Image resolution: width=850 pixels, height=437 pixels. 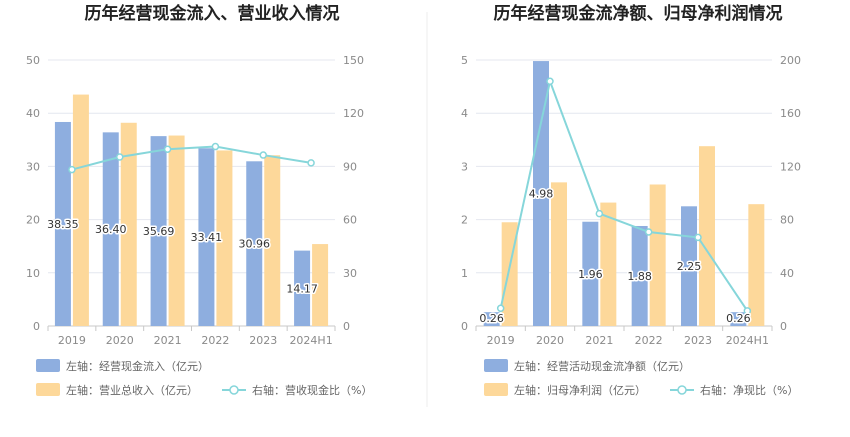 I want to click on legend-label-series-1: 左轴：经营活动现金流净额（亿元）, so click(x=602, y=366).